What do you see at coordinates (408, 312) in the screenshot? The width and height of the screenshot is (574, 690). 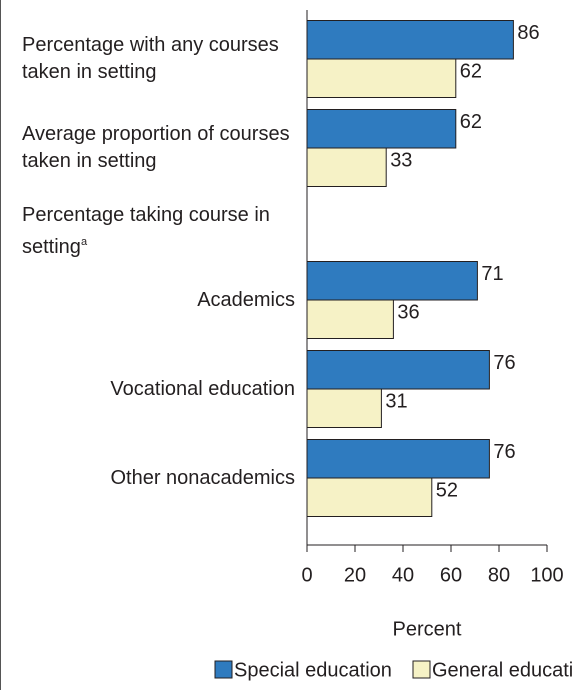 I see `value-label: 36` at bounding box center [408, 312].